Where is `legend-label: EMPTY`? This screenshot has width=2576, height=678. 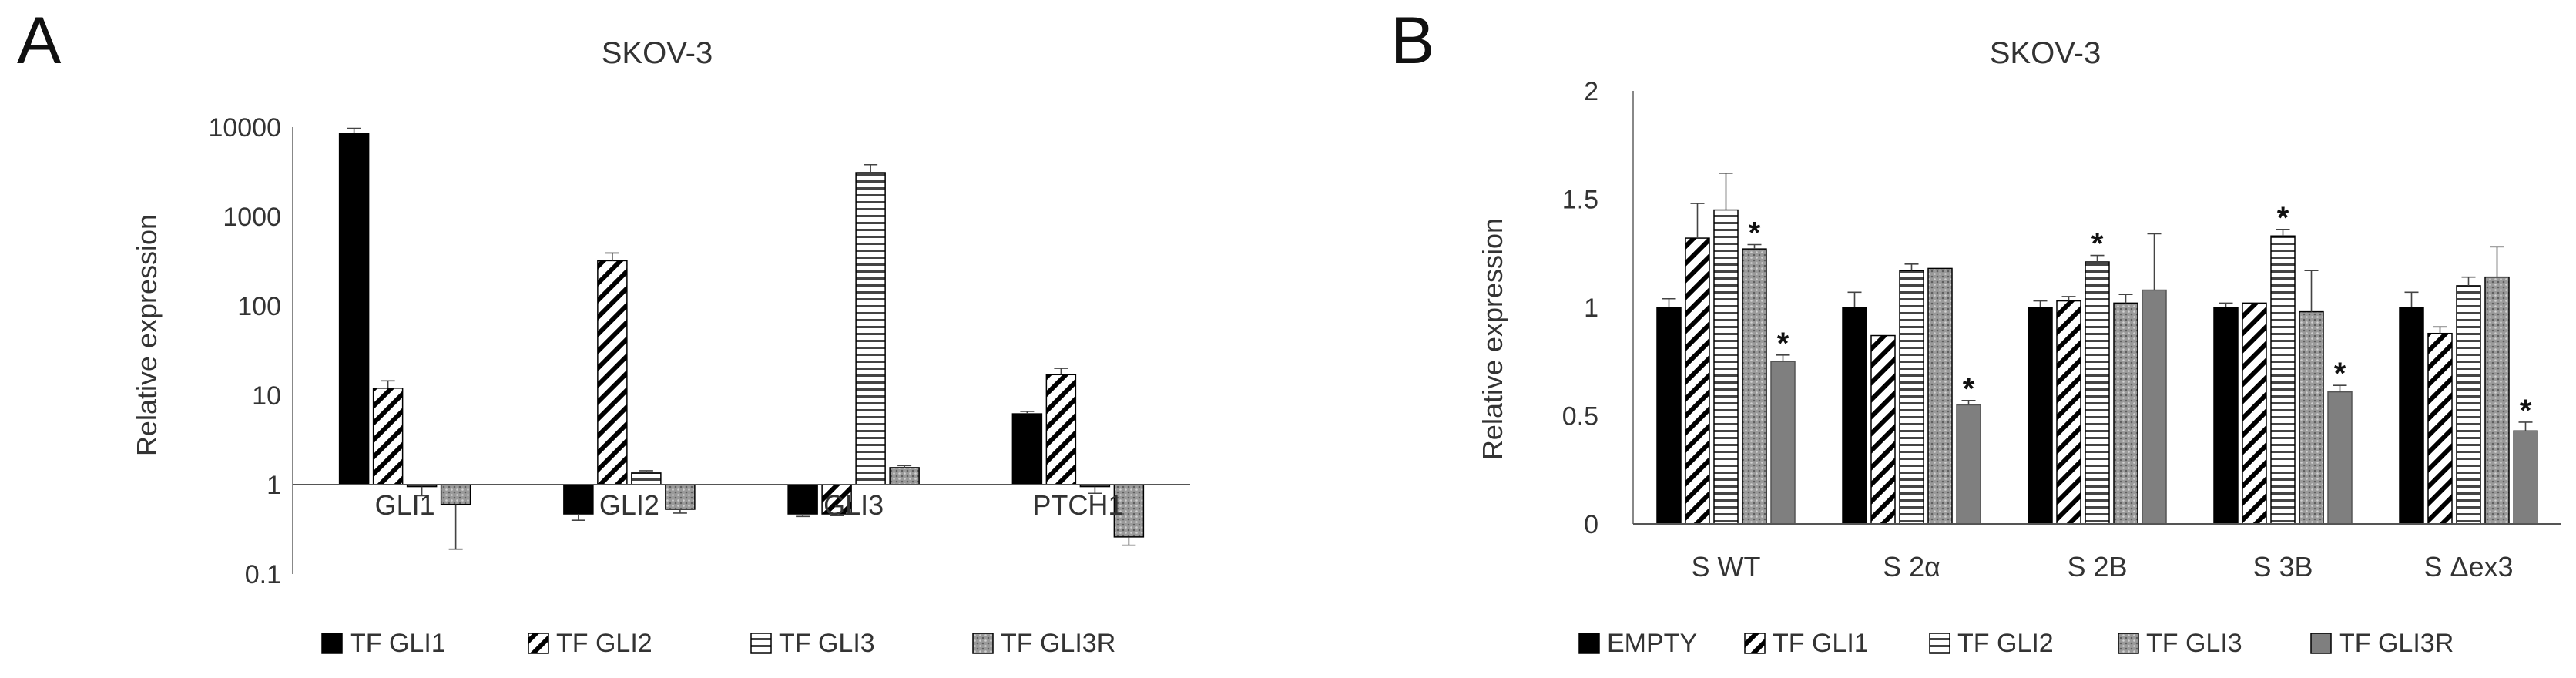
legend-label: EMPTY is located at coordinates (1652, 644).